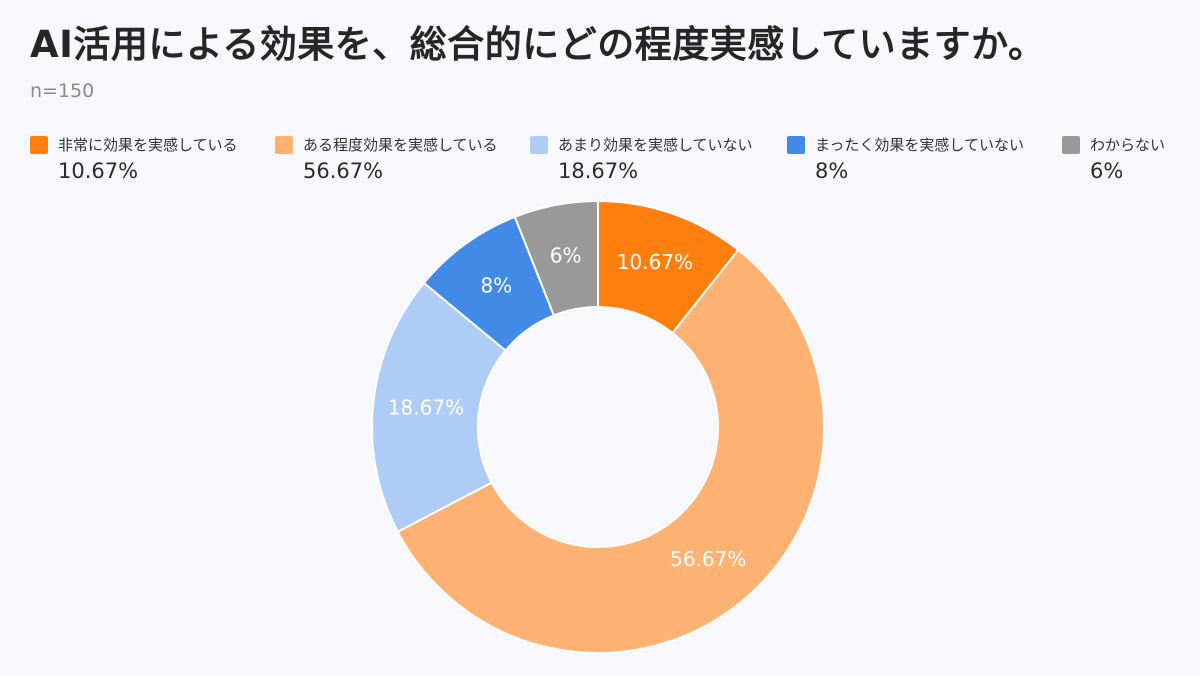  What do you see at coordinates (538, 44) in the screenshot?
I see `chart-title: AI活用による効果を、総合的にどの程度実感していますか。` at bounding box center [538, 44].